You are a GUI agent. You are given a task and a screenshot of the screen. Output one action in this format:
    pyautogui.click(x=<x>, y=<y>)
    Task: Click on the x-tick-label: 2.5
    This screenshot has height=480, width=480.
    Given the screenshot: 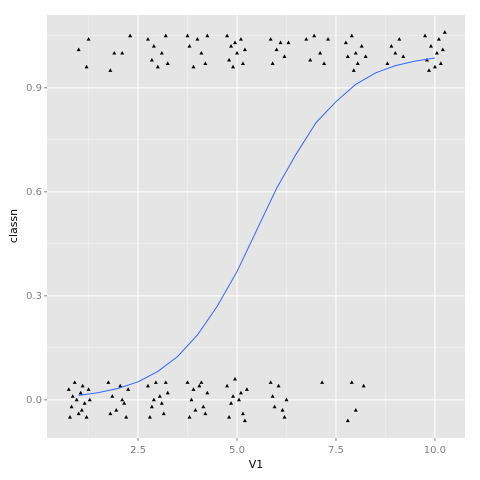 What is the action you would take?
    pyautogui.click(x=138, y=450)
    